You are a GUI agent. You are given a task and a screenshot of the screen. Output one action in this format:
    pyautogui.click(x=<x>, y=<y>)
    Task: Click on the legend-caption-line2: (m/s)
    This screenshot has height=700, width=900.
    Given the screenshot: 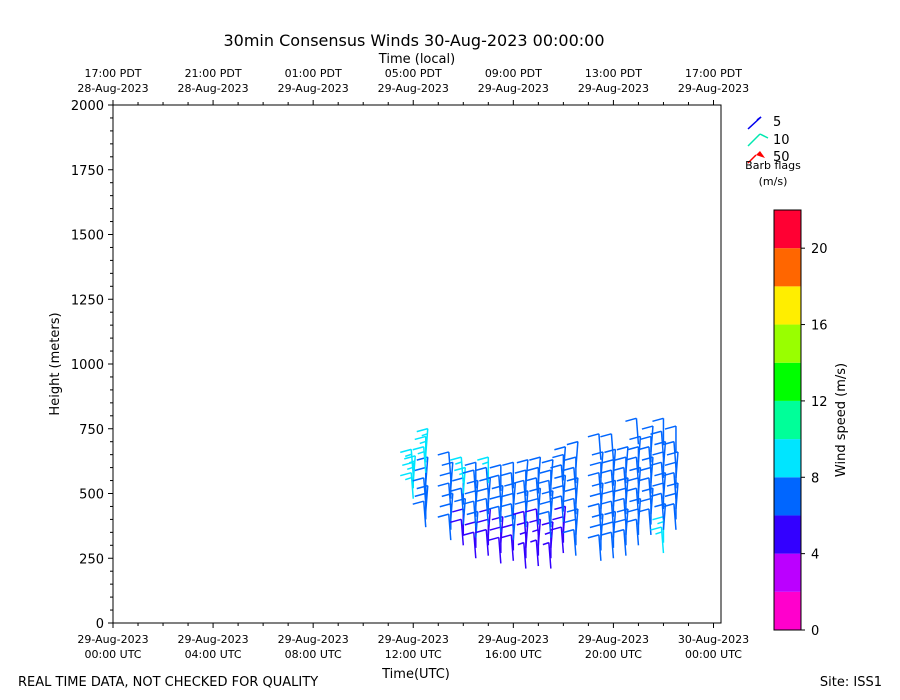 What is the action you would take?
    pyautogui.click(x=773, y=181)
    